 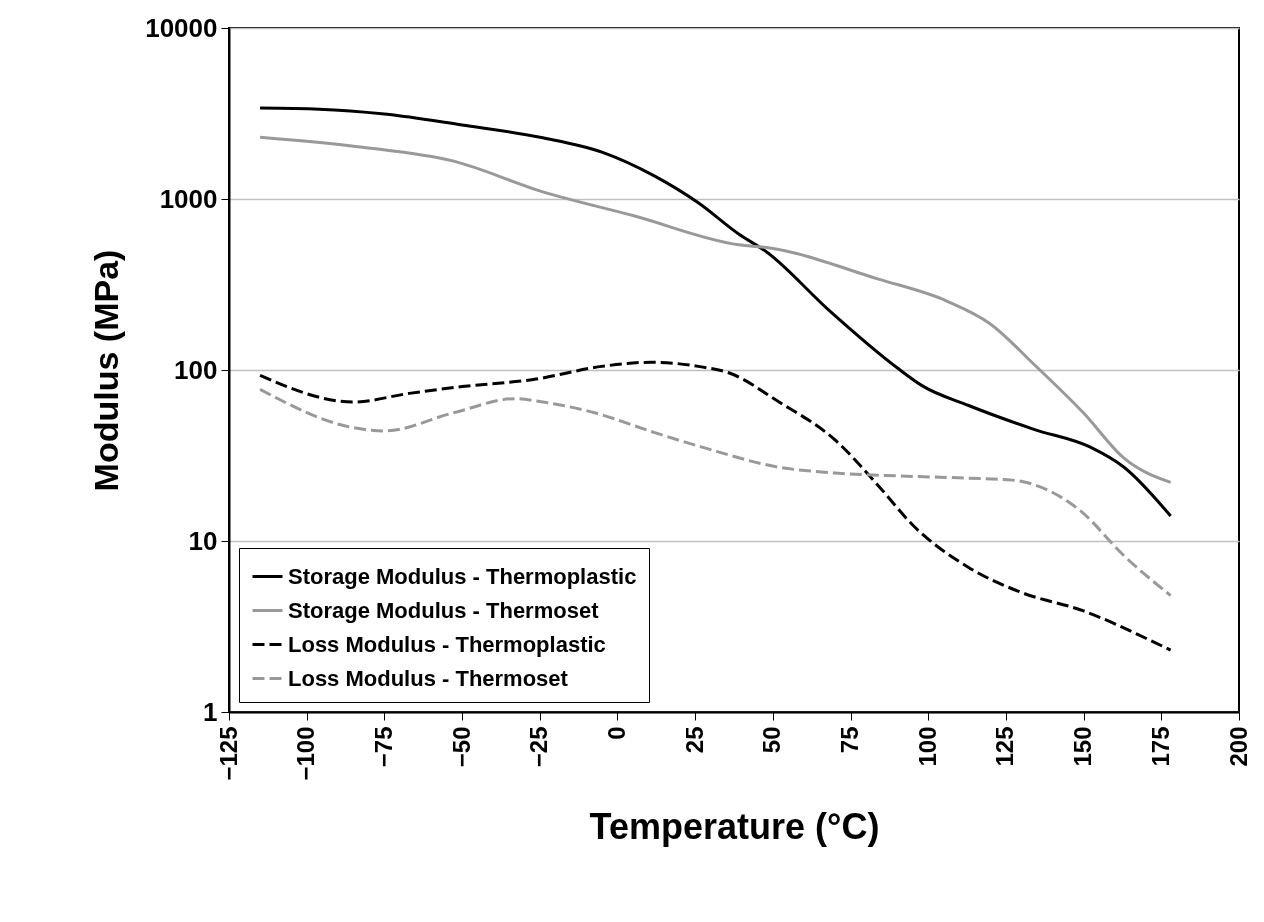 I want to click on x-tick-label: 75, so click(x=850, y=740).